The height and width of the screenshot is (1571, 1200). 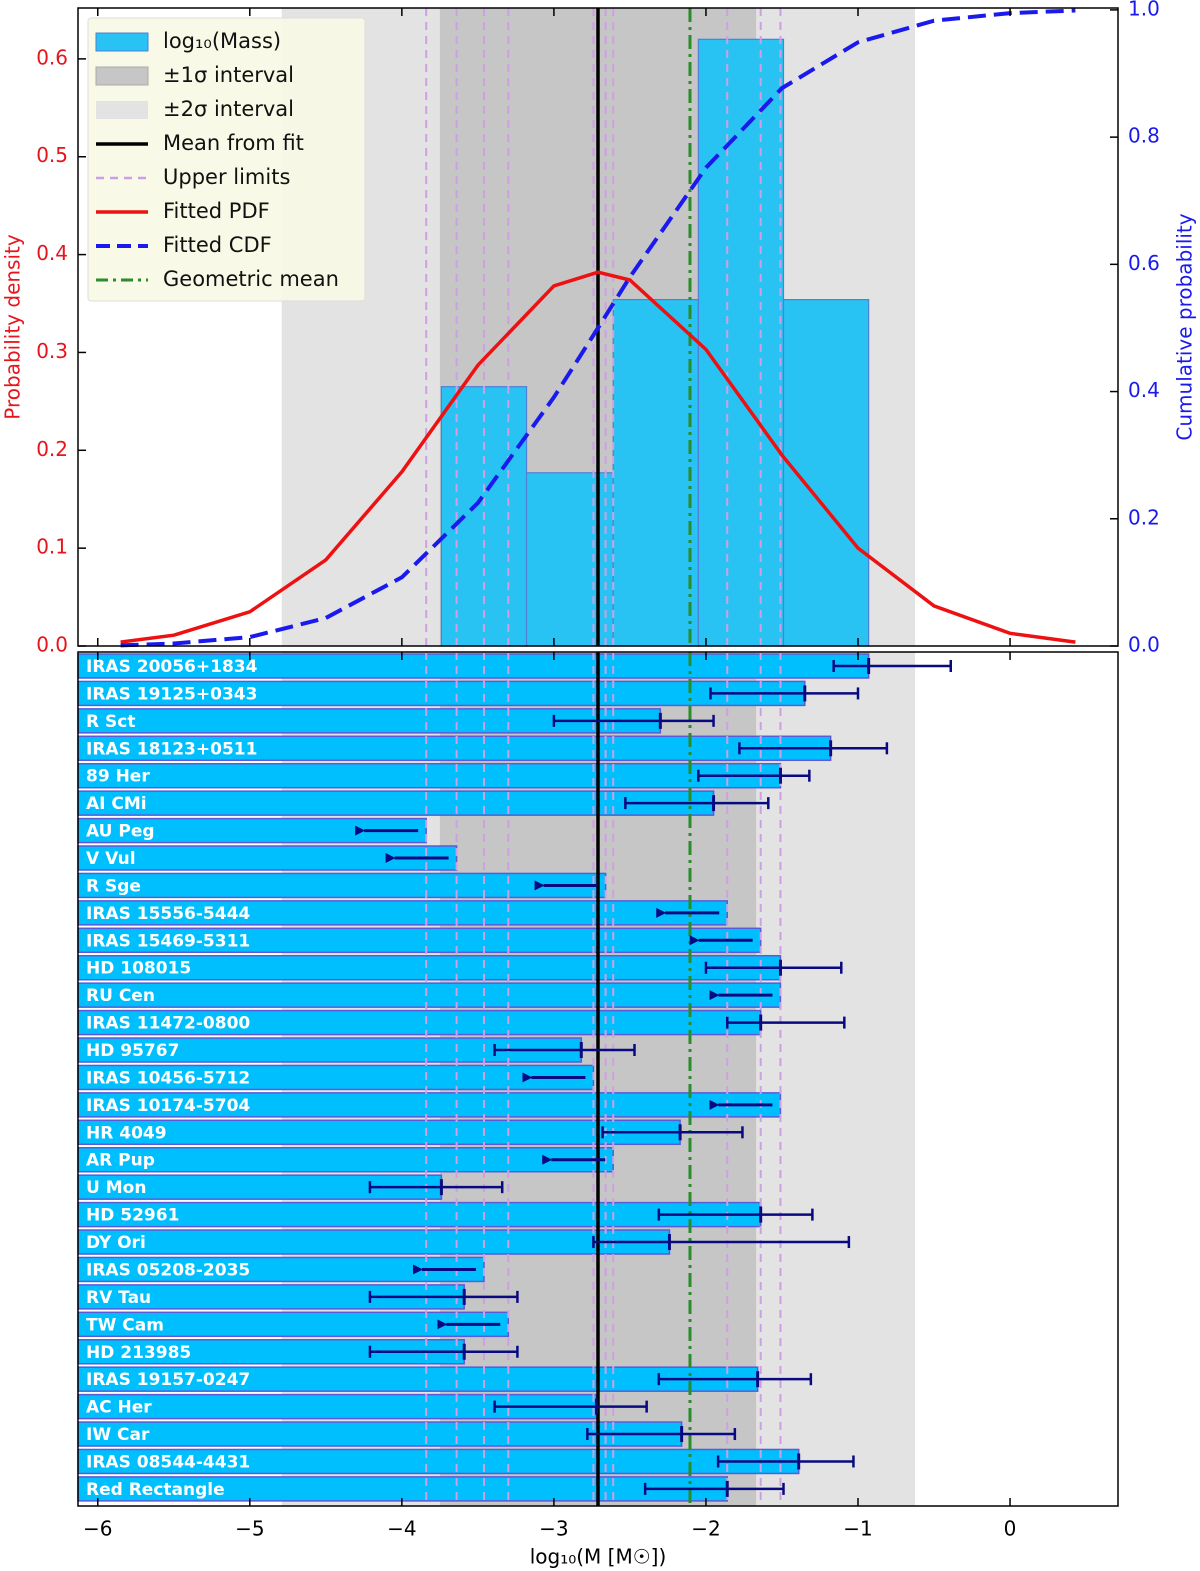 What do you see at coordinates (249, 1529) in the screenshot?
I see `x-tick-label: −5` at bounding box center [249, 1529].